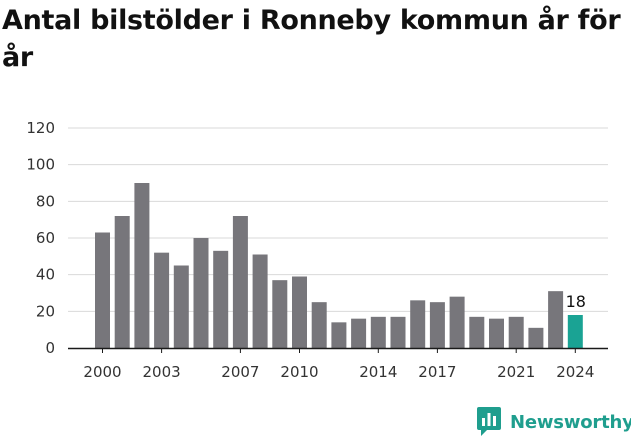  Describe the element at coordinates (477, 332) in the screenshot. I see `bar-2019` at that location.